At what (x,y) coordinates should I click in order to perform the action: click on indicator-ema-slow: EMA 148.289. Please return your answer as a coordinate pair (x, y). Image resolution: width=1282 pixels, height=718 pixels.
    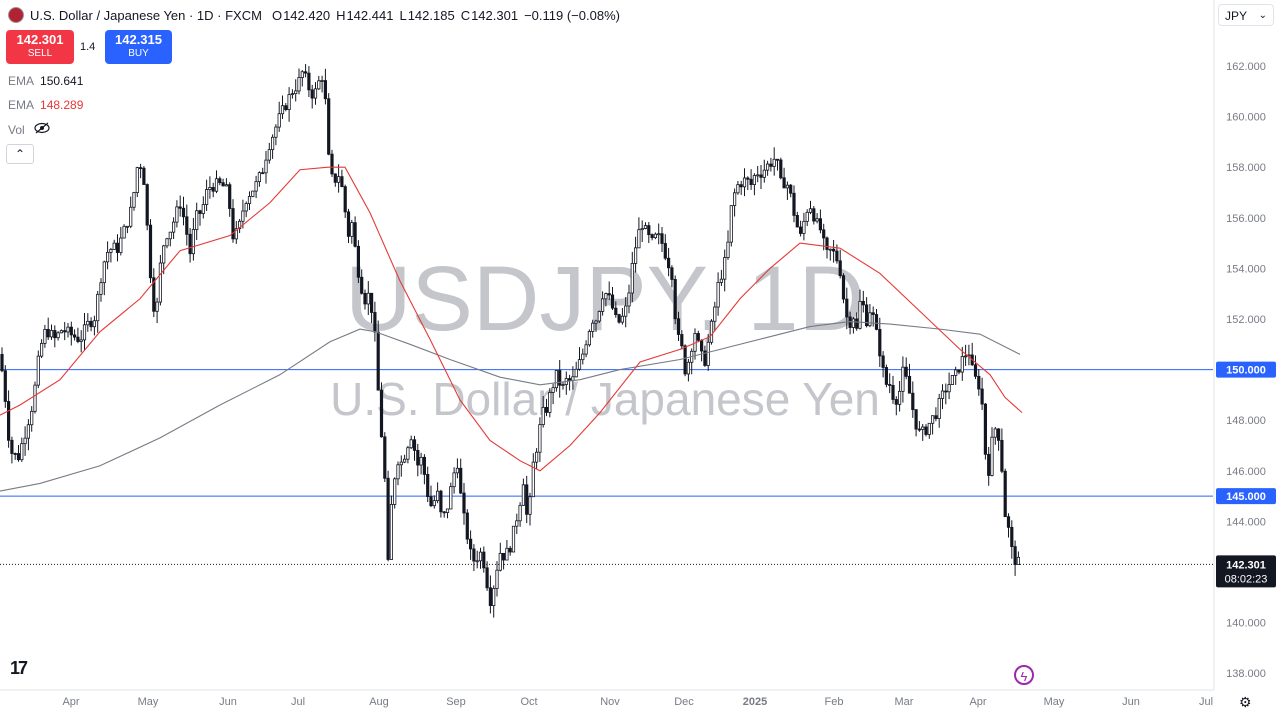
    Looking at the image, I should click on (45, 105).